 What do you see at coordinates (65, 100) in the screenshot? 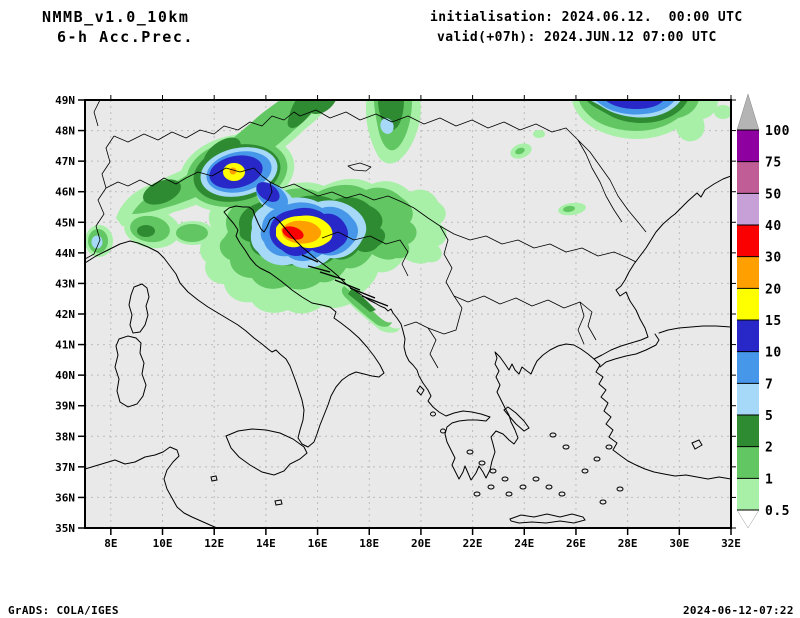
I see `lat-tick-label: 49N` at bounding box center [65, 100].